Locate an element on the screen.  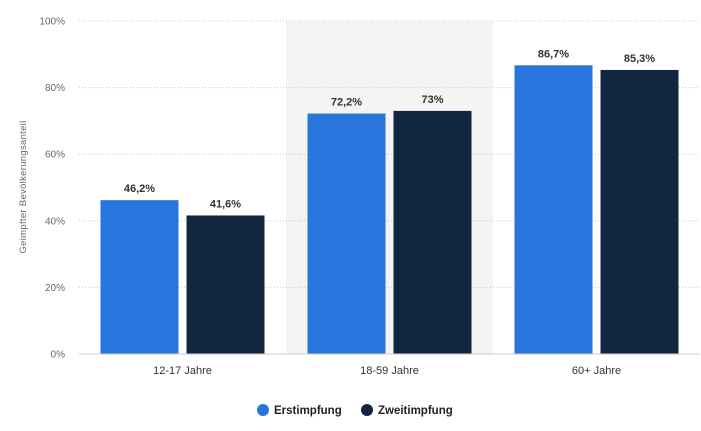
data-label-zweitimpfung-12-17-jahre: 41,6% is located at coordinates (225, 204).